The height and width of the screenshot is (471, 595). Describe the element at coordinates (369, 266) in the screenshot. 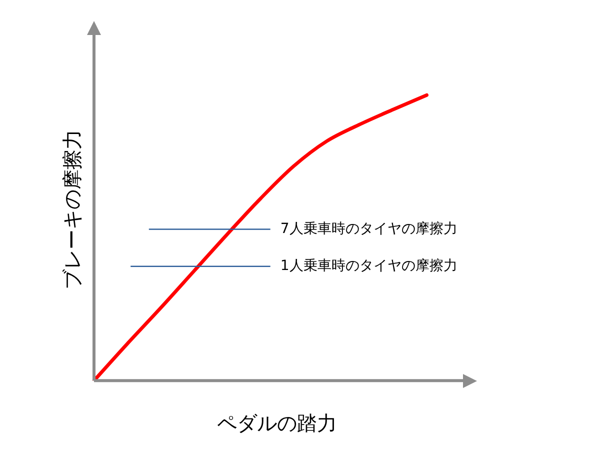

I see `ref-line-label: 1人乗車時のタイヤの摩擦力` at that location.